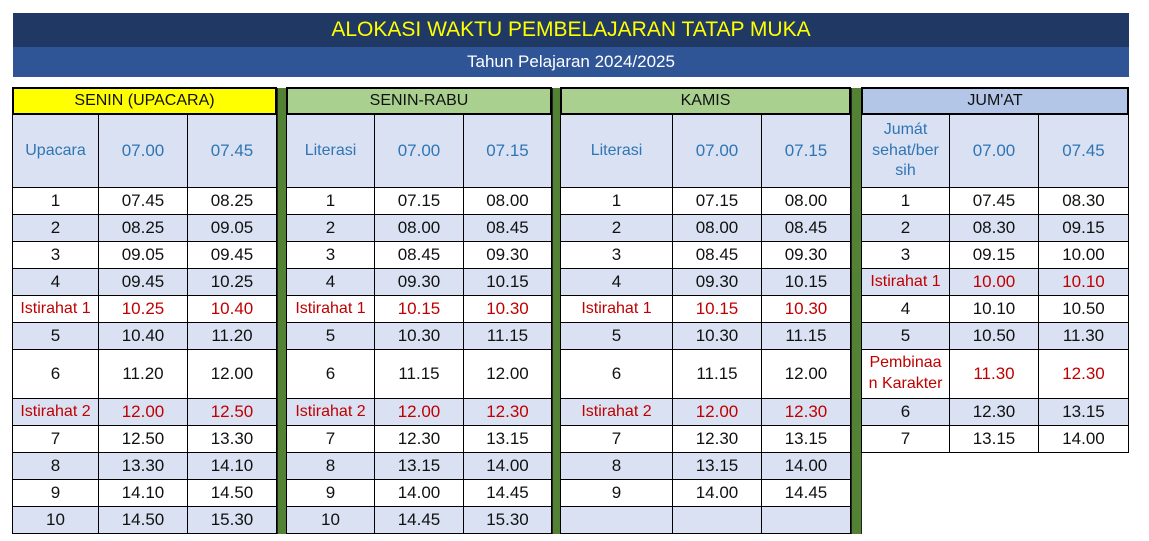  What do you see at coordinates (616, 412) in the screenshot?
I see `break-label: Istirahat 2` at bounding box center [616, 412].